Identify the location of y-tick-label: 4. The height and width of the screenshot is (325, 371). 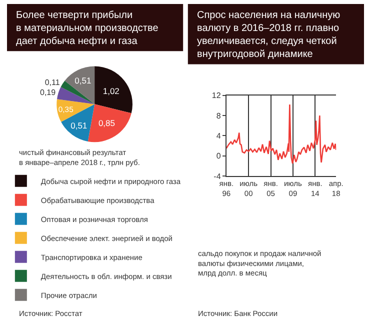
(219, 136).